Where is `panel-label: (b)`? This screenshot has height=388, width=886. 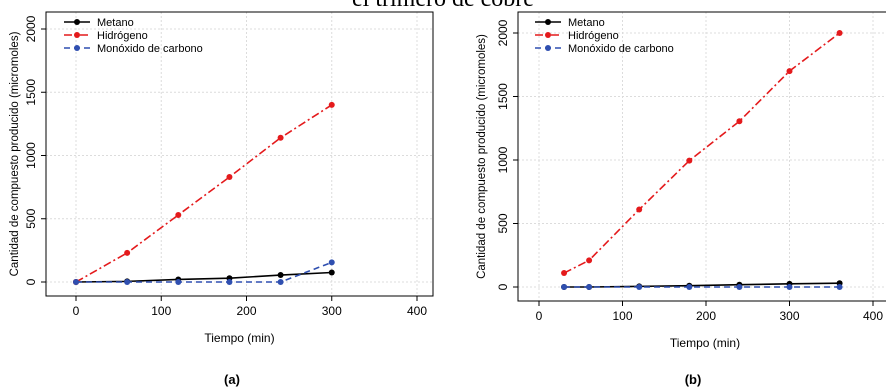 panel-label: (b) is located at coordinates (693, 379).